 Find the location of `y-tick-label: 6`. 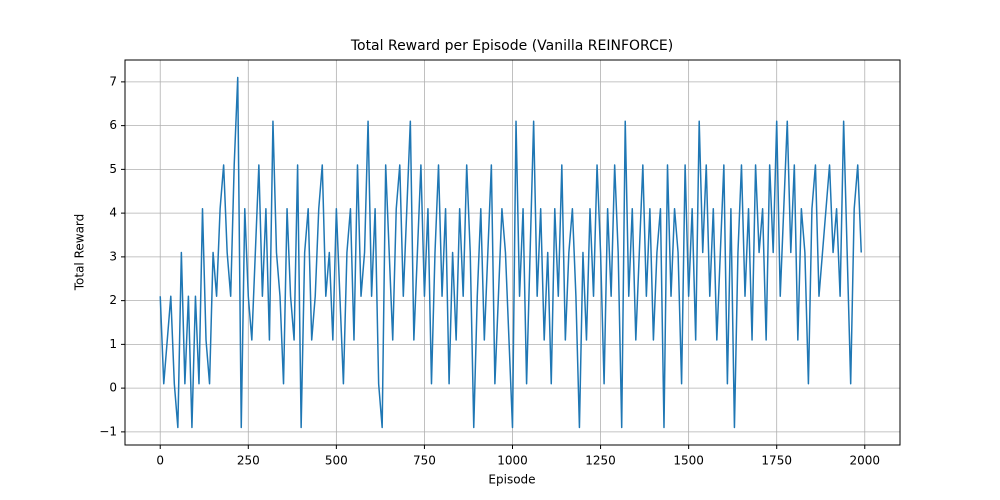

y-tick-label: 6 is located at coordinates (113, 125).